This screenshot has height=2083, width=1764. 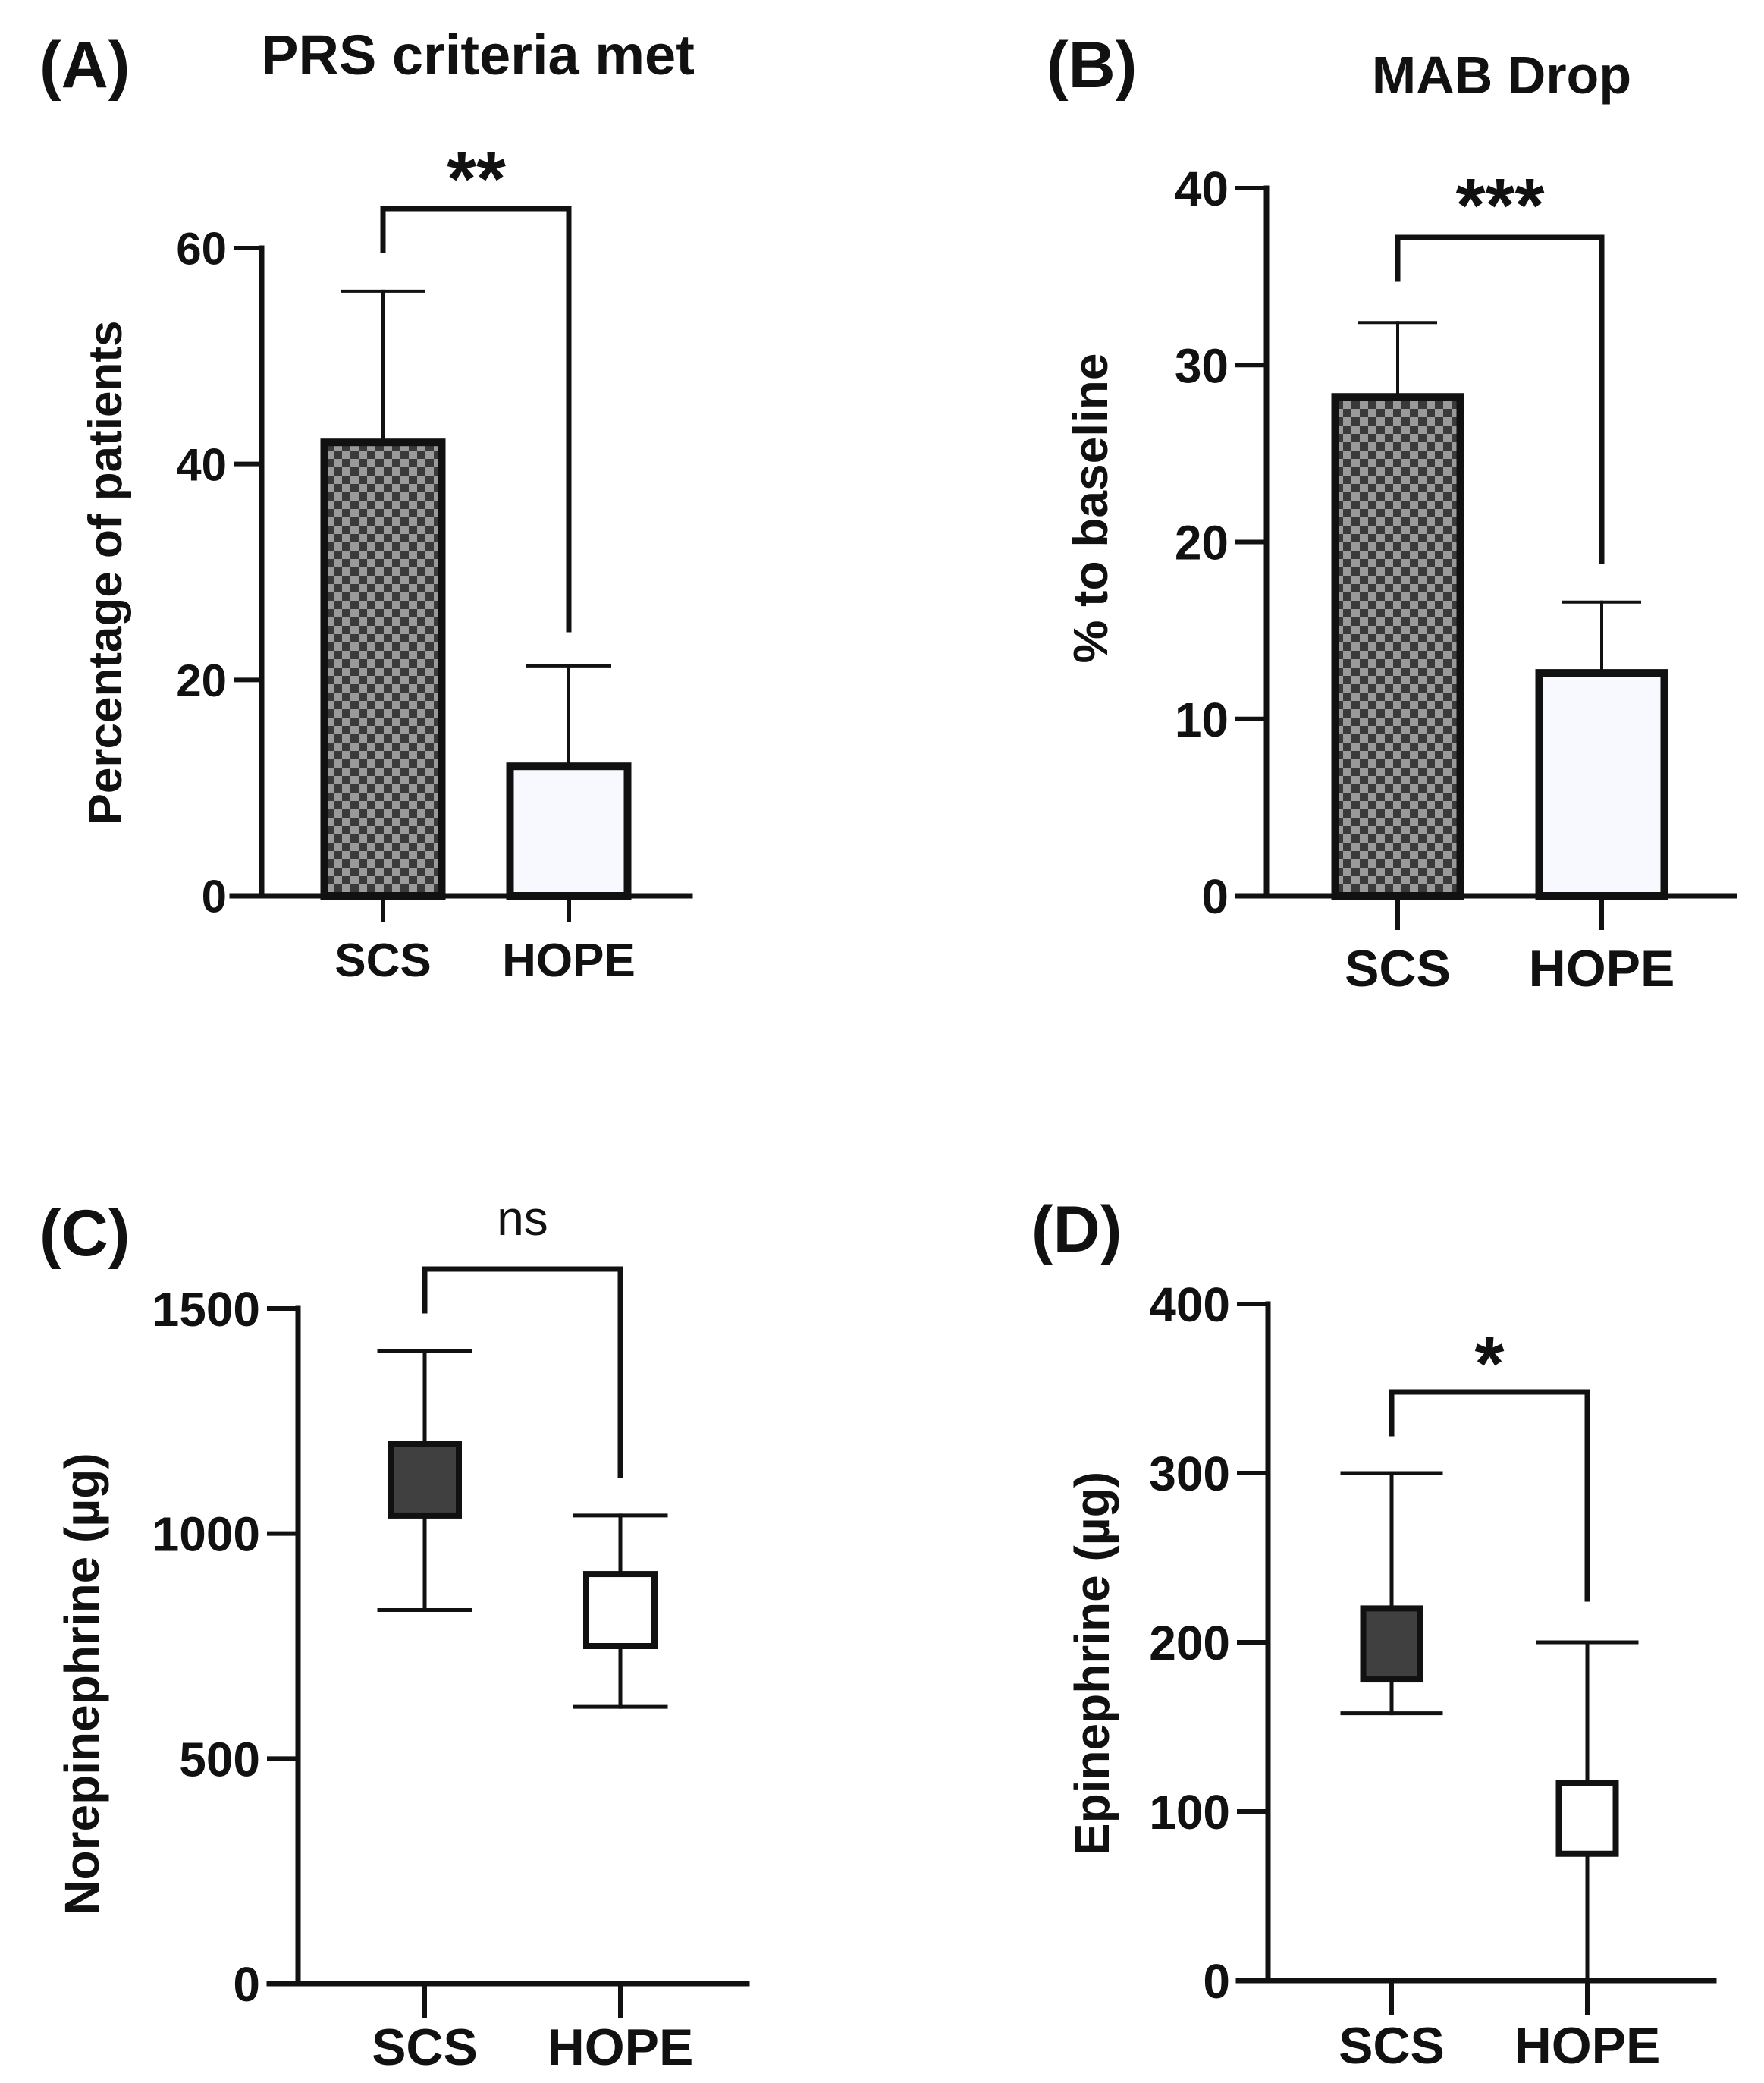 I want to click on panel-d-significance: *, so click(x=1490, y=1363).